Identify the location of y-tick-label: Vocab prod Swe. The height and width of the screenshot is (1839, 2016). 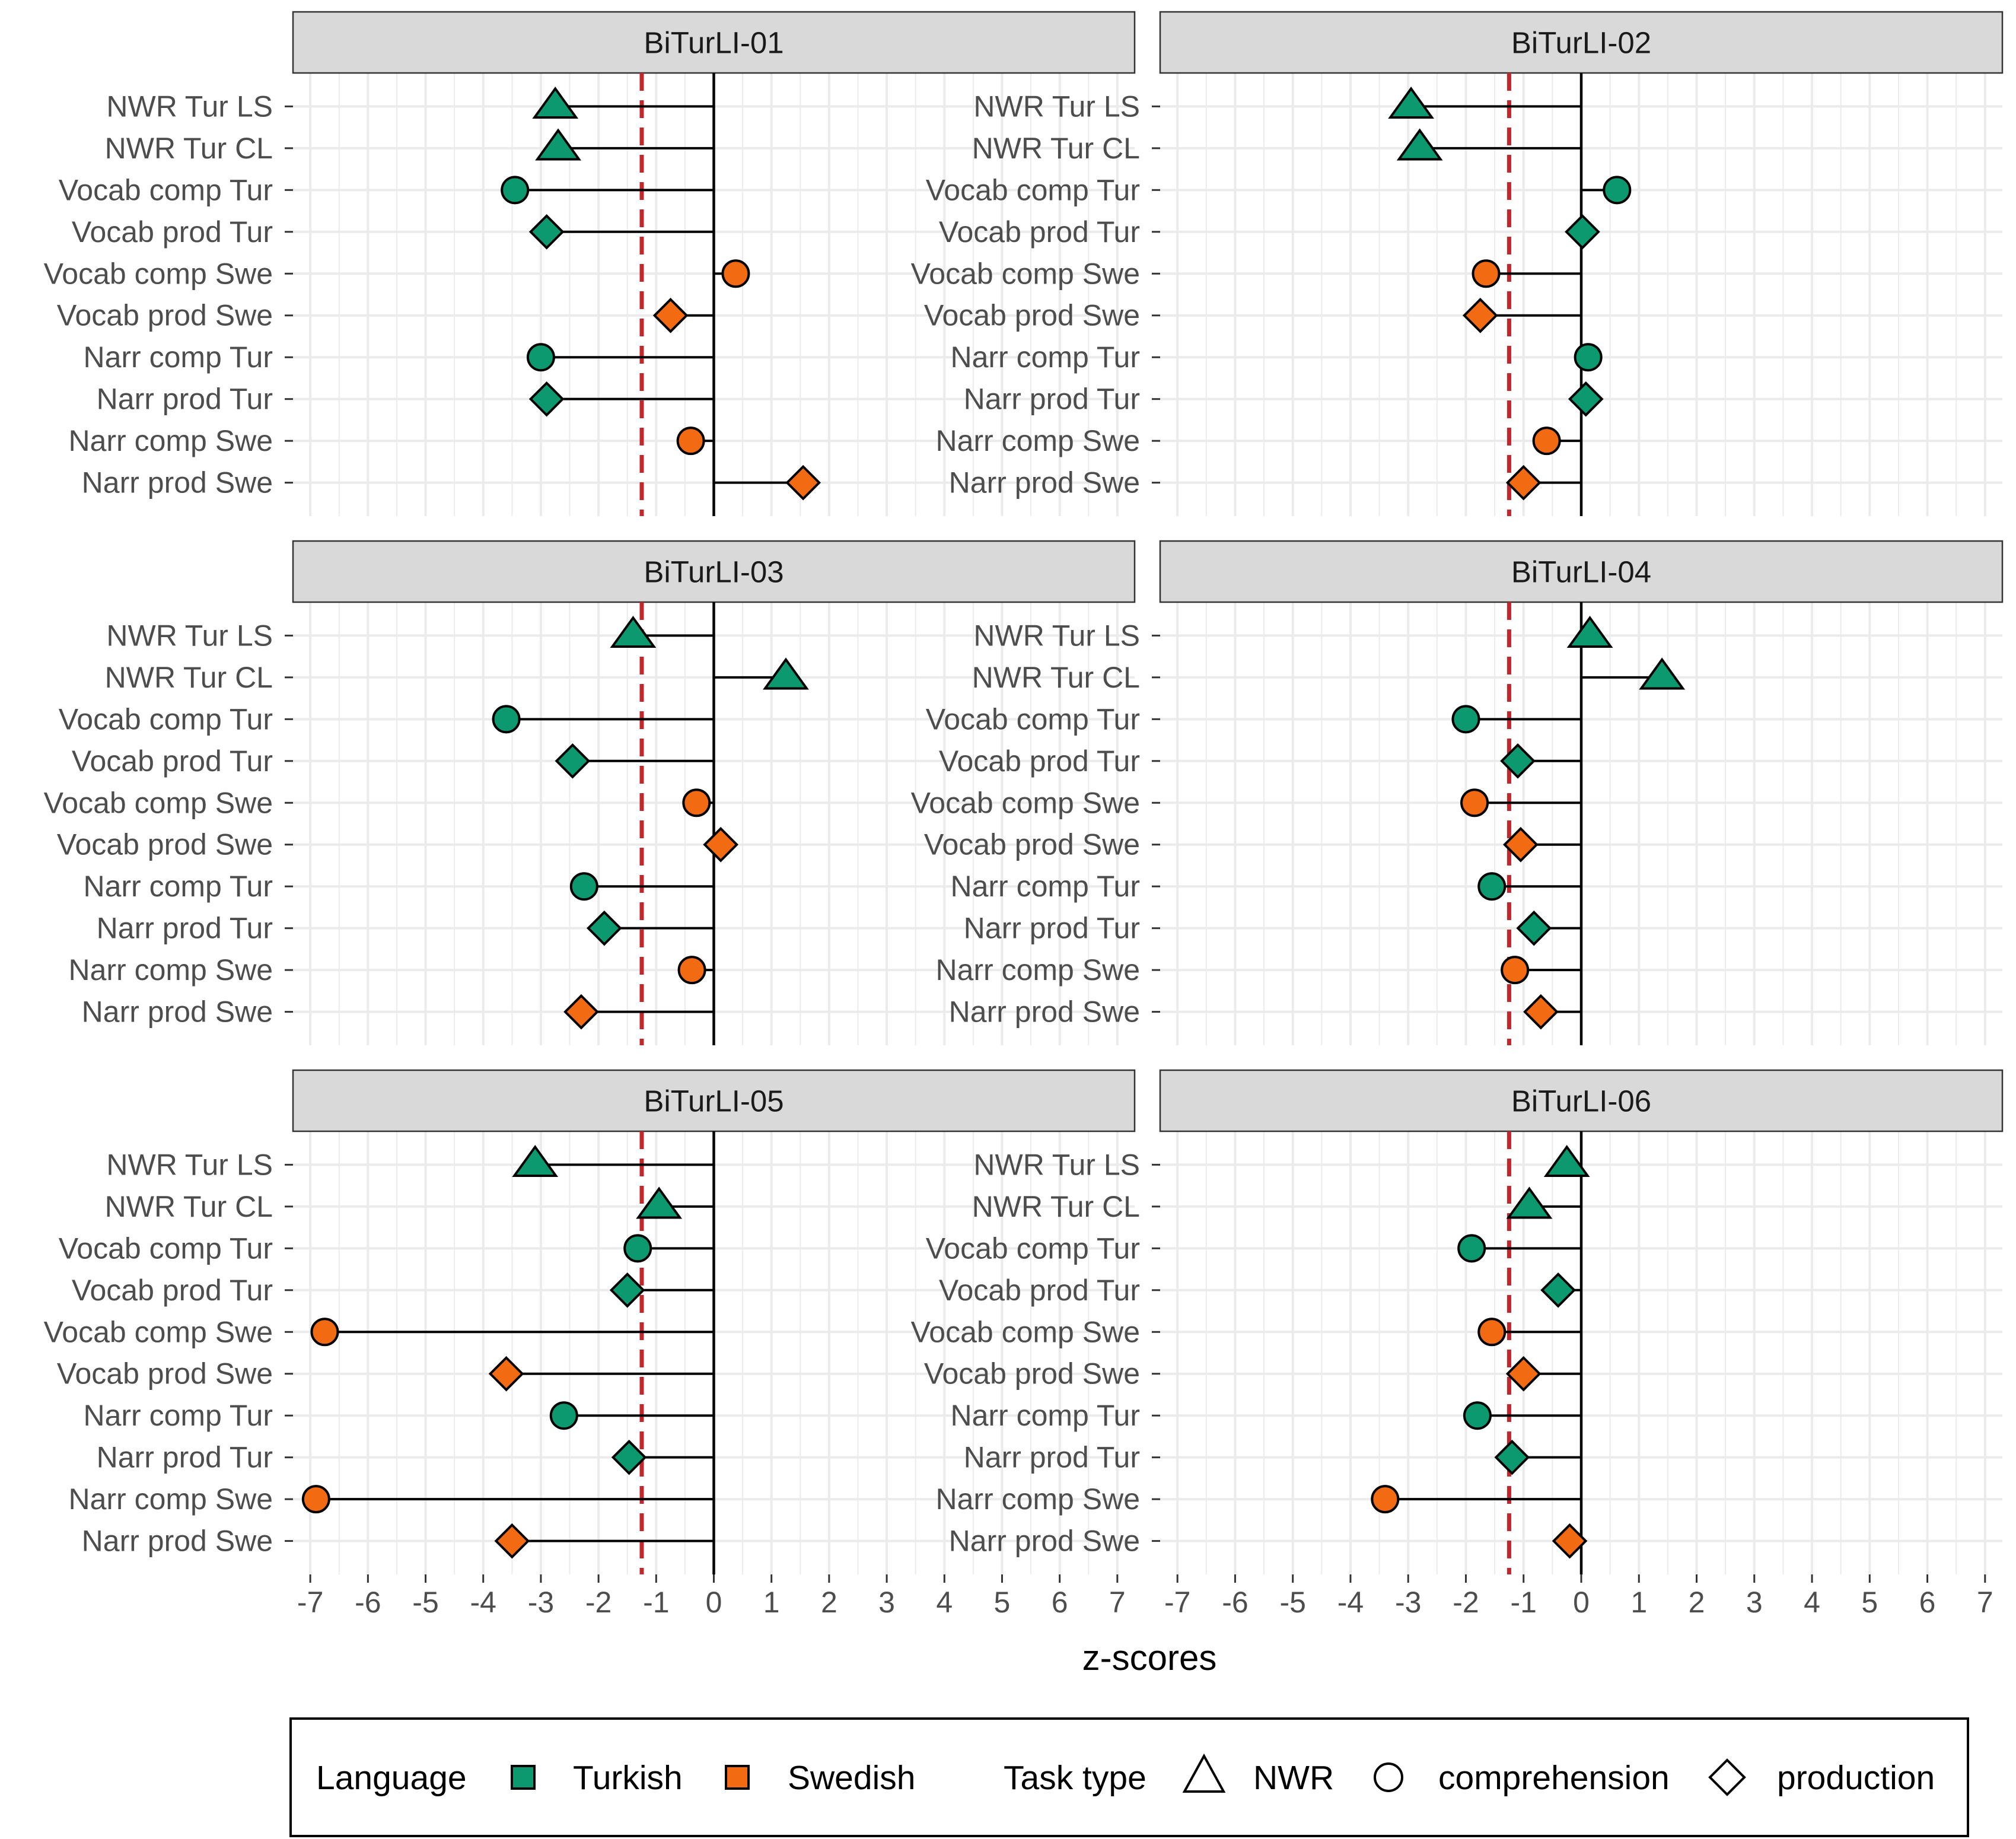
(1032, 1374).